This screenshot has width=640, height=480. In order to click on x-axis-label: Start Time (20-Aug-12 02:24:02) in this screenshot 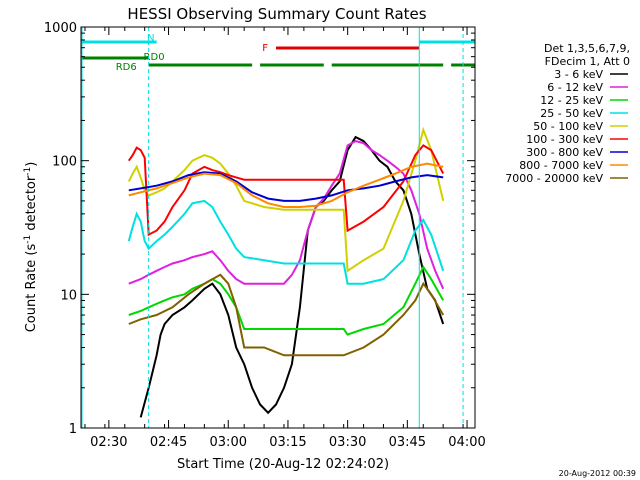, I will do `click(283, 464)`.